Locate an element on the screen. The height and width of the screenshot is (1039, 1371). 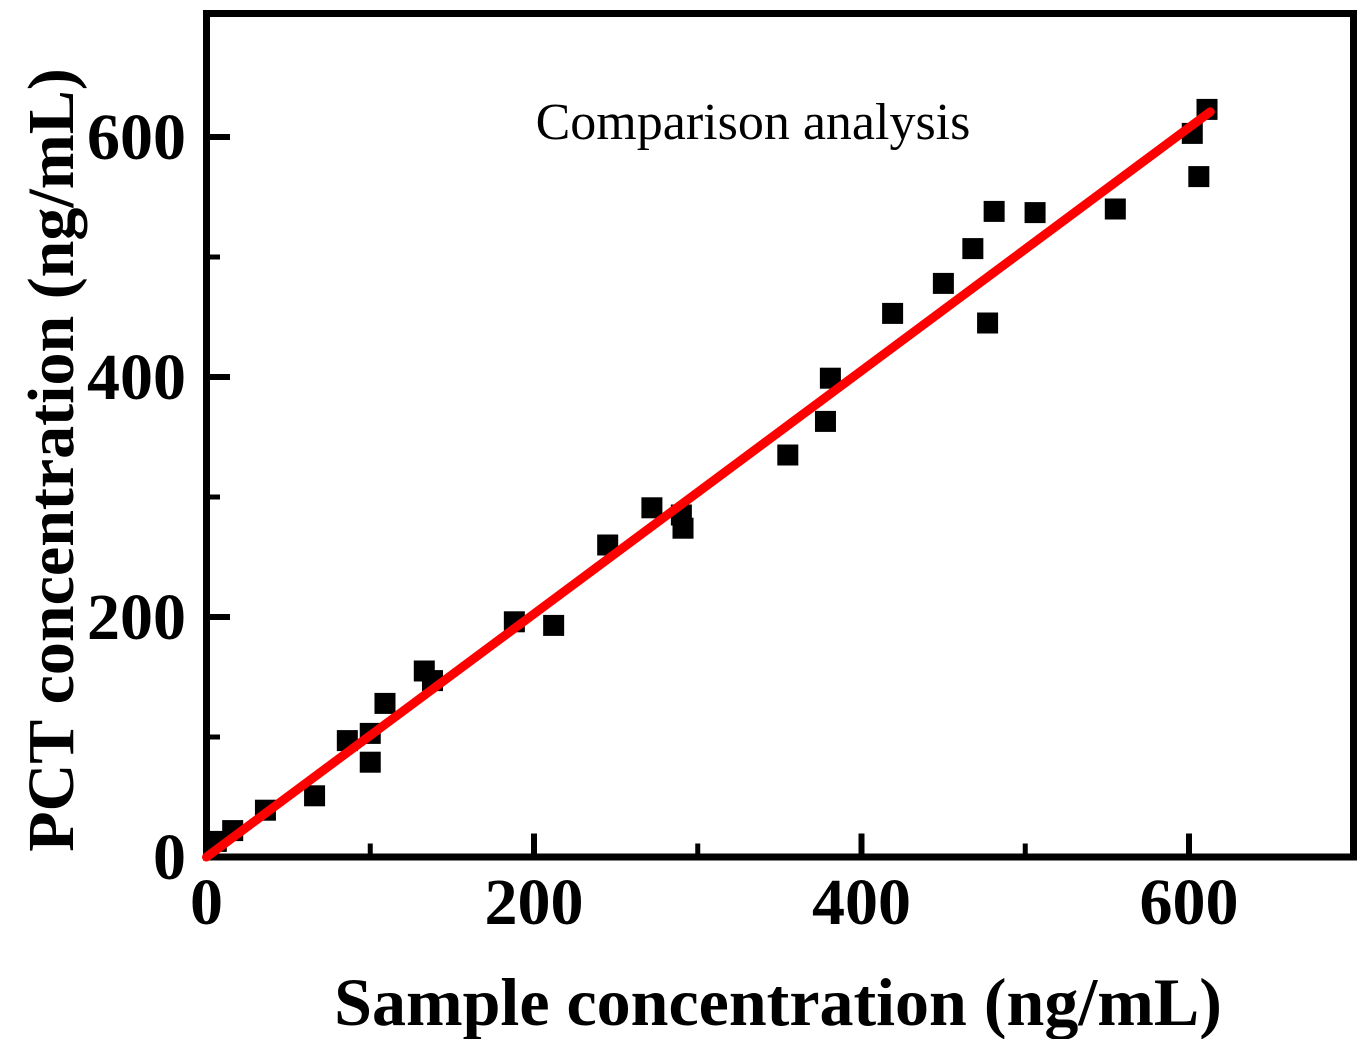
x-tick-label: 0 is located at coordinates (206, 902).